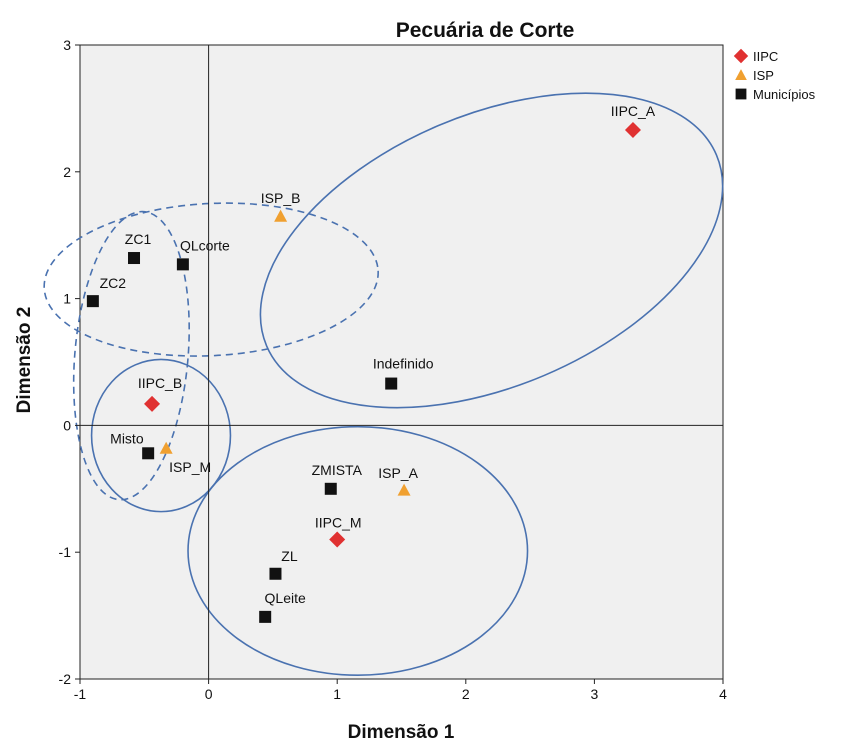 The image size is (865, 751). I want to click on x-tick-label: 2, so click(466, 694).